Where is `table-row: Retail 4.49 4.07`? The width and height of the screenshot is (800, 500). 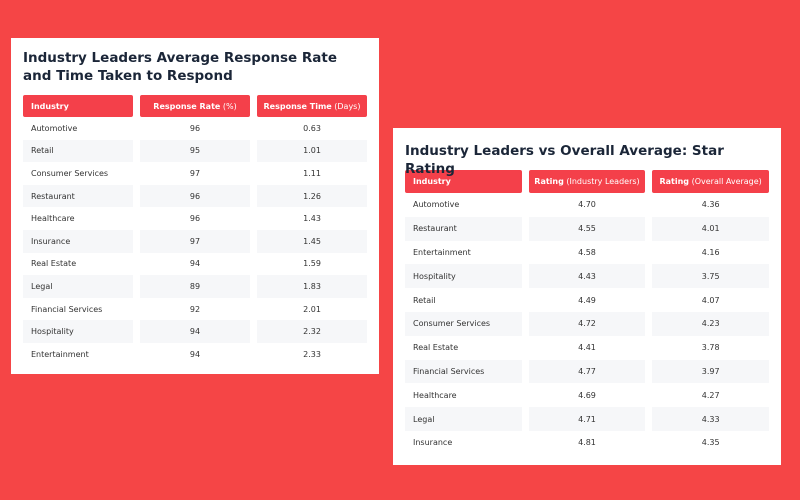 table-row: Retail 4.49 4.07 is located at coordinates (587, 300).